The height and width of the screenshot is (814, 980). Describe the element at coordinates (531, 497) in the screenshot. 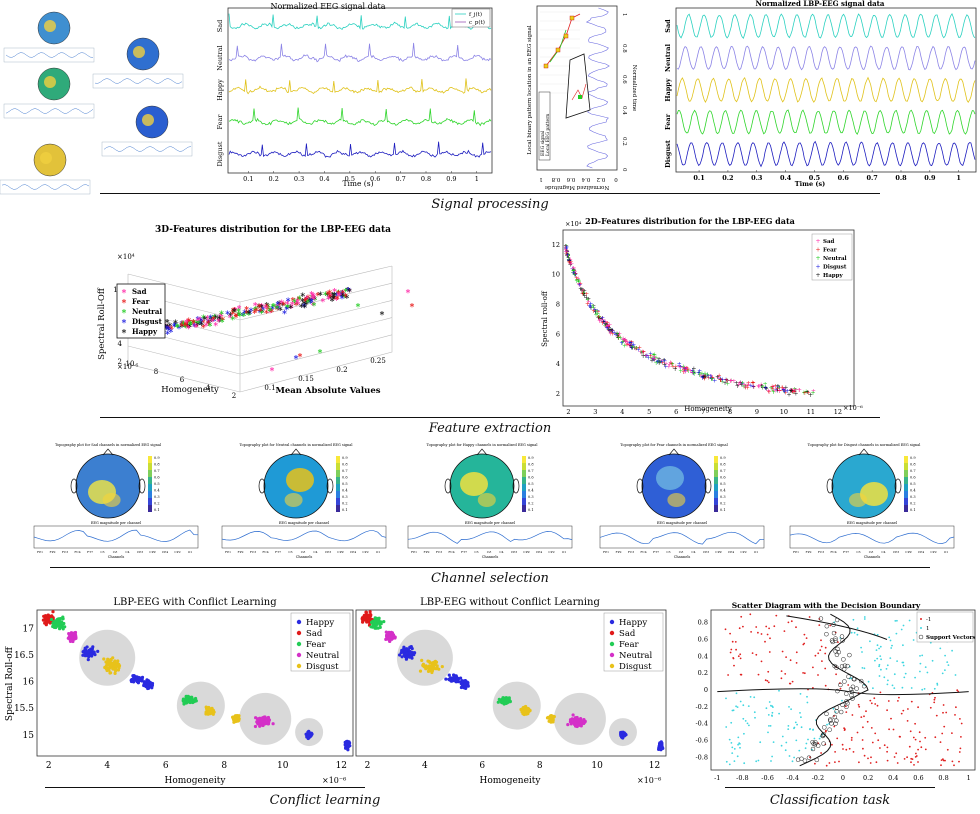

I see `topo-colorbar-label: 0.3` at that location.